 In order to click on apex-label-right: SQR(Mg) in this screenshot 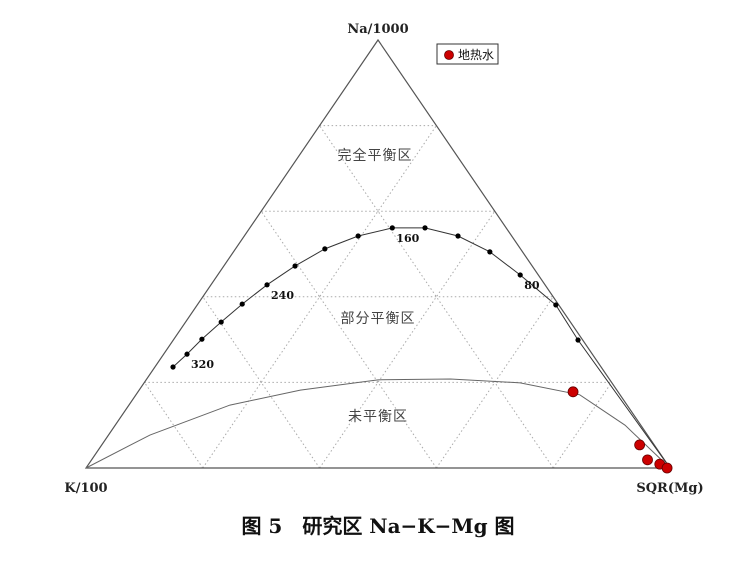, I will do `click(669, 488)`.